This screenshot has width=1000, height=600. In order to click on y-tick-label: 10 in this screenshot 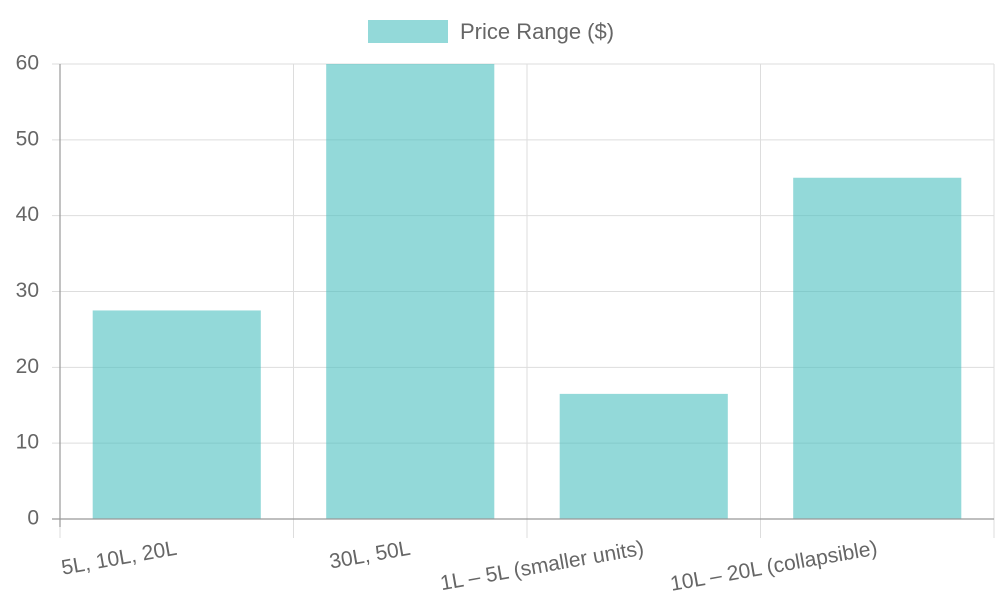, I will do `click(27, 442)`.